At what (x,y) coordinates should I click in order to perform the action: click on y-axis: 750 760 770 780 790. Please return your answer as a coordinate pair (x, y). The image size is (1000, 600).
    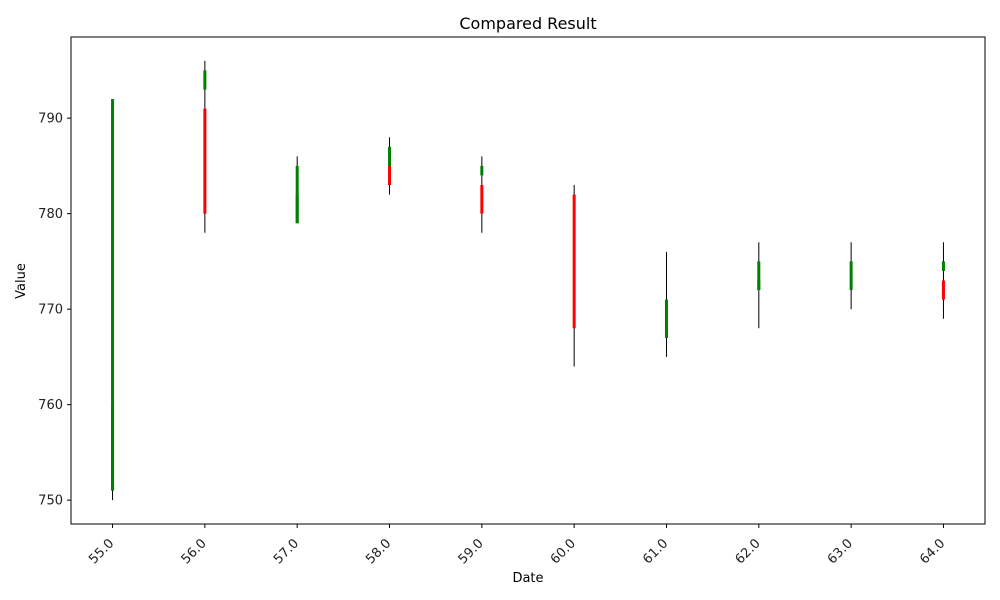
    Looking at the image, I should click on (54, 310).